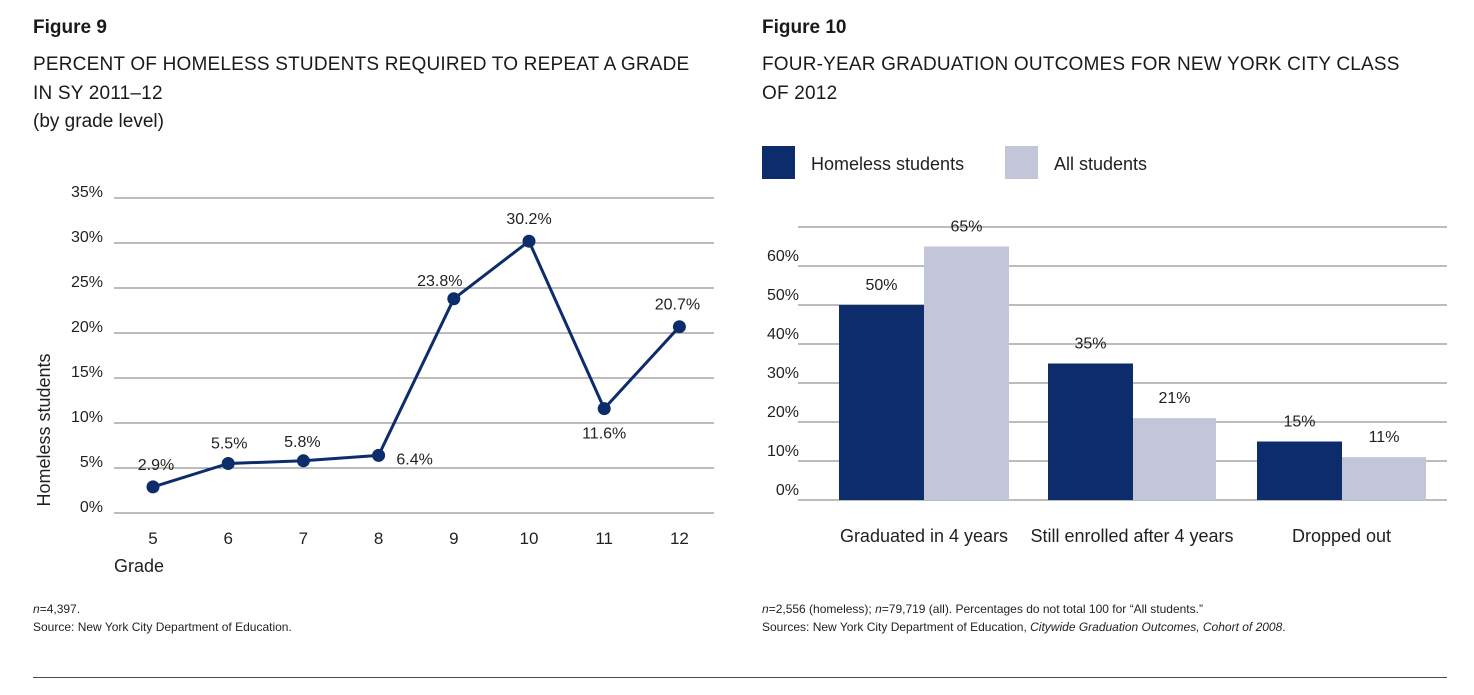  Describe the element at coordinates (804, 27) in the screenshot. I see `figure-10-label: Figure 10` at that location.